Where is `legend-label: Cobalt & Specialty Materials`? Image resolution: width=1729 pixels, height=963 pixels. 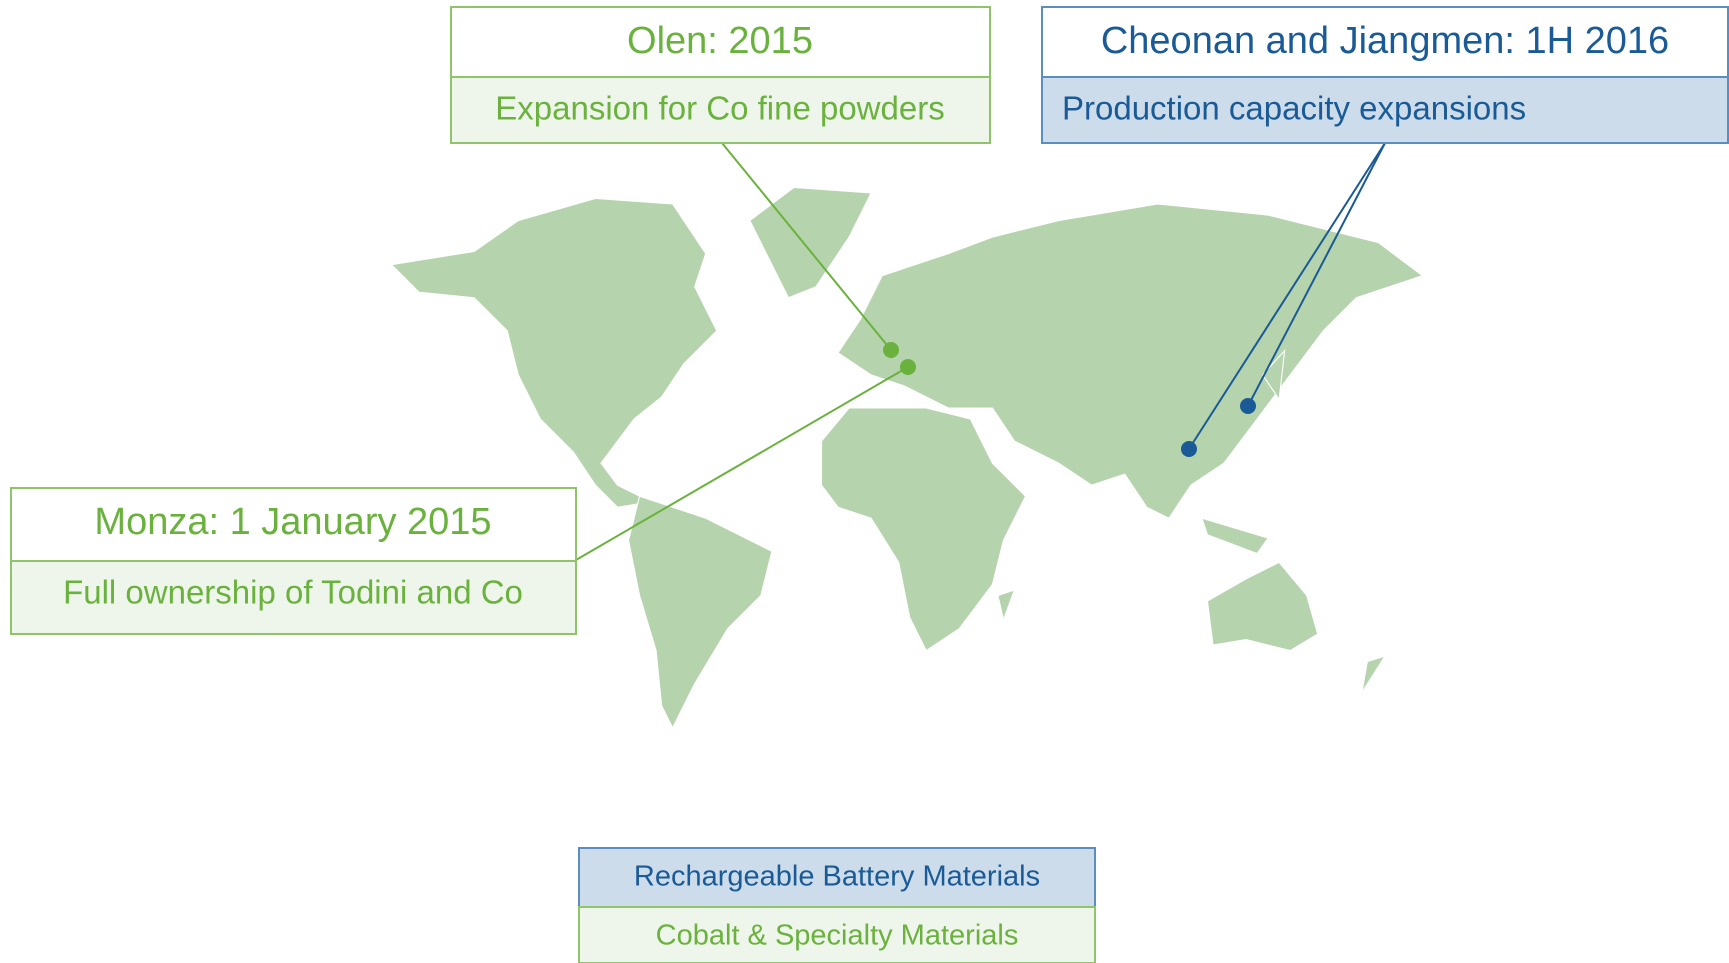
legend-label: Cobalt & Specialty Materials is located at coordinates (837, 936).